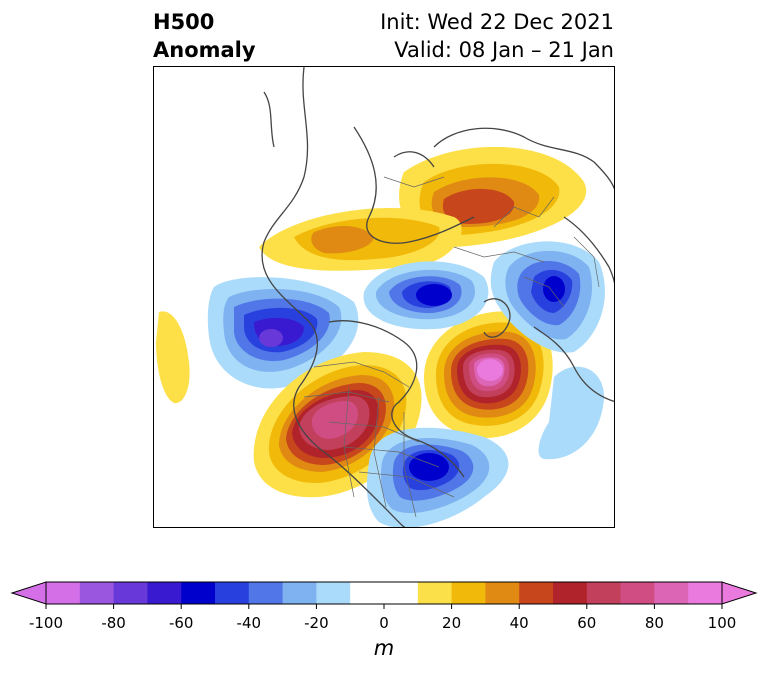 This screenshot has width=768, height=673. Describe the element at coordinates (46, 623) in the screenshot. I see `colorbar-tick-label: -100` at that location.